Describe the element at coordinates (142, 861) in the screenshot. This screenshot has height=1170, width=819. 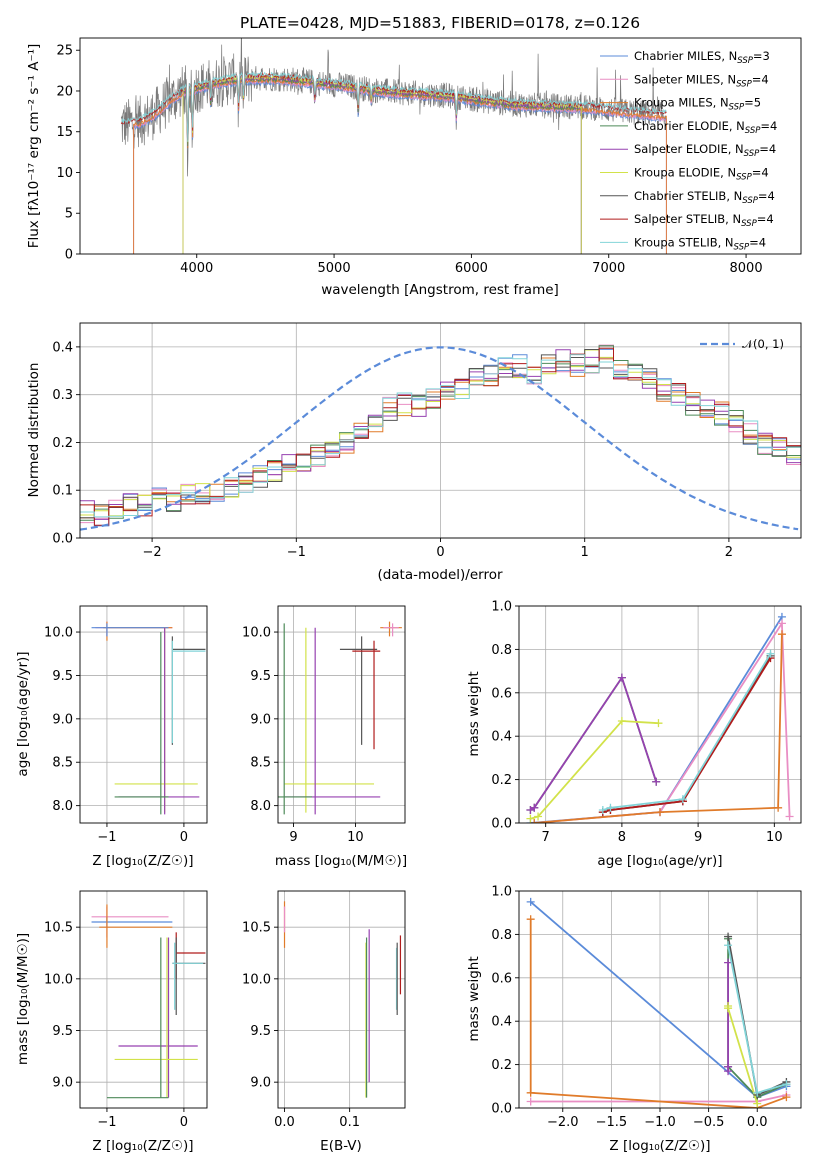
I see `z-vs-age-xlabel: Z [log₁₀(Z/Z☉)]` at that location.